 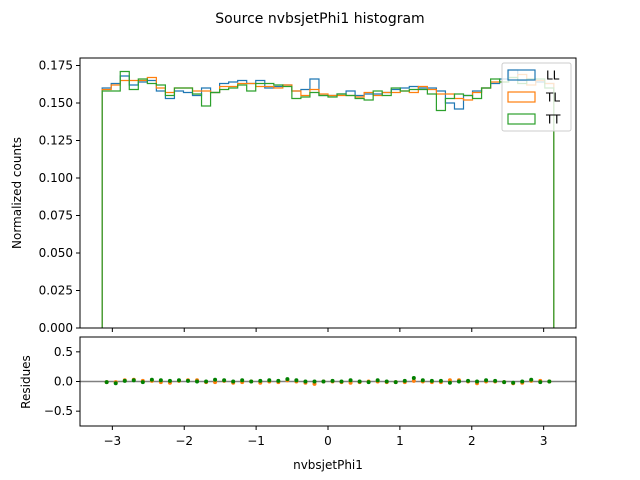 I want to click on residue-x-axis-label: nvbsjetPhi1, so click(x=328, y=465).